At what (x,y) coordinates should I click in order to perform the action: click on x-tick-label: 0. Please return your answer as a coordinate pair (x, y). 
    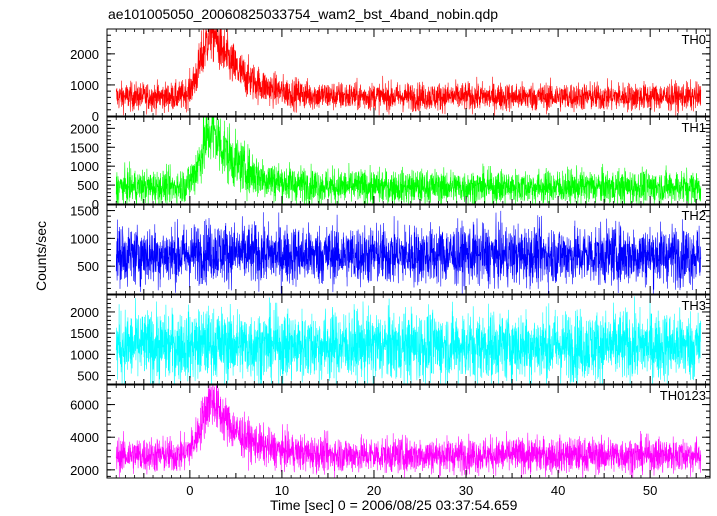
    Looking at the image, I should click on (189, 490).